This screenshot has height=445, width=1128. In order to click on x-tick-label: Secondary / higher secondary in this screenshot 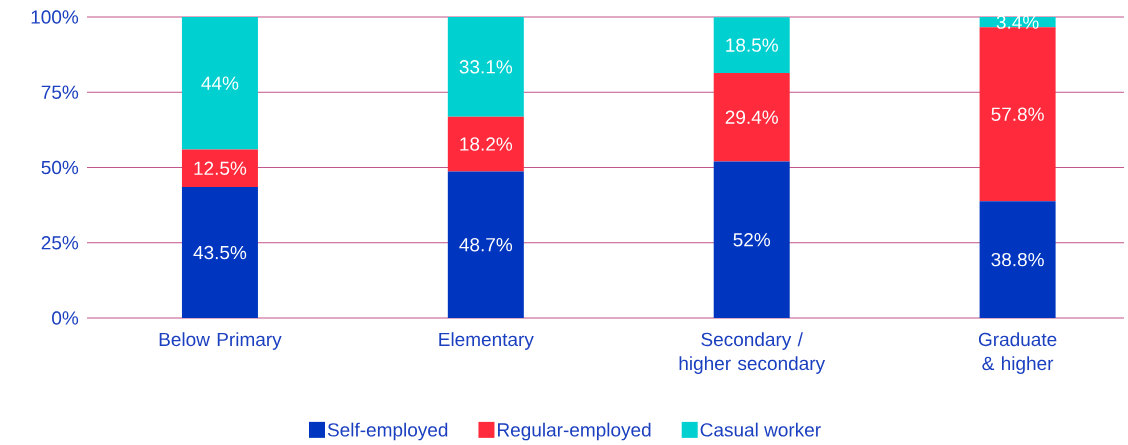, I will do `click(752, 353)`.